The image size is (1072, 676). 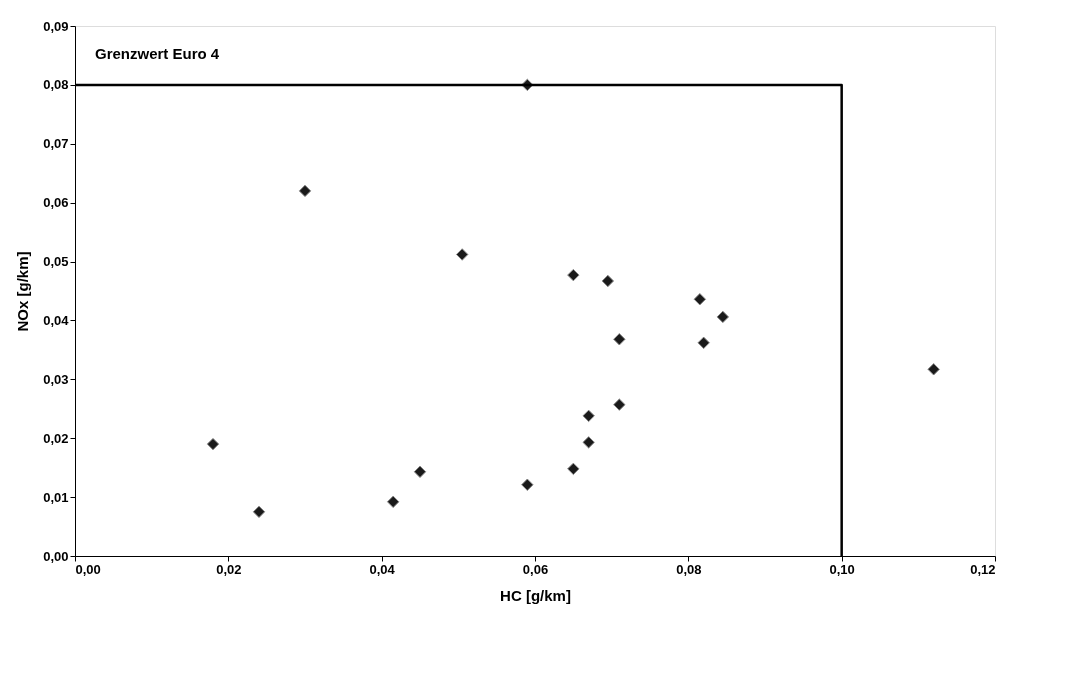 What do you see at coordinates (56, 438) in the screenshot?
I see `y-tick-label: 0,02` at bounding box center [56, 438].